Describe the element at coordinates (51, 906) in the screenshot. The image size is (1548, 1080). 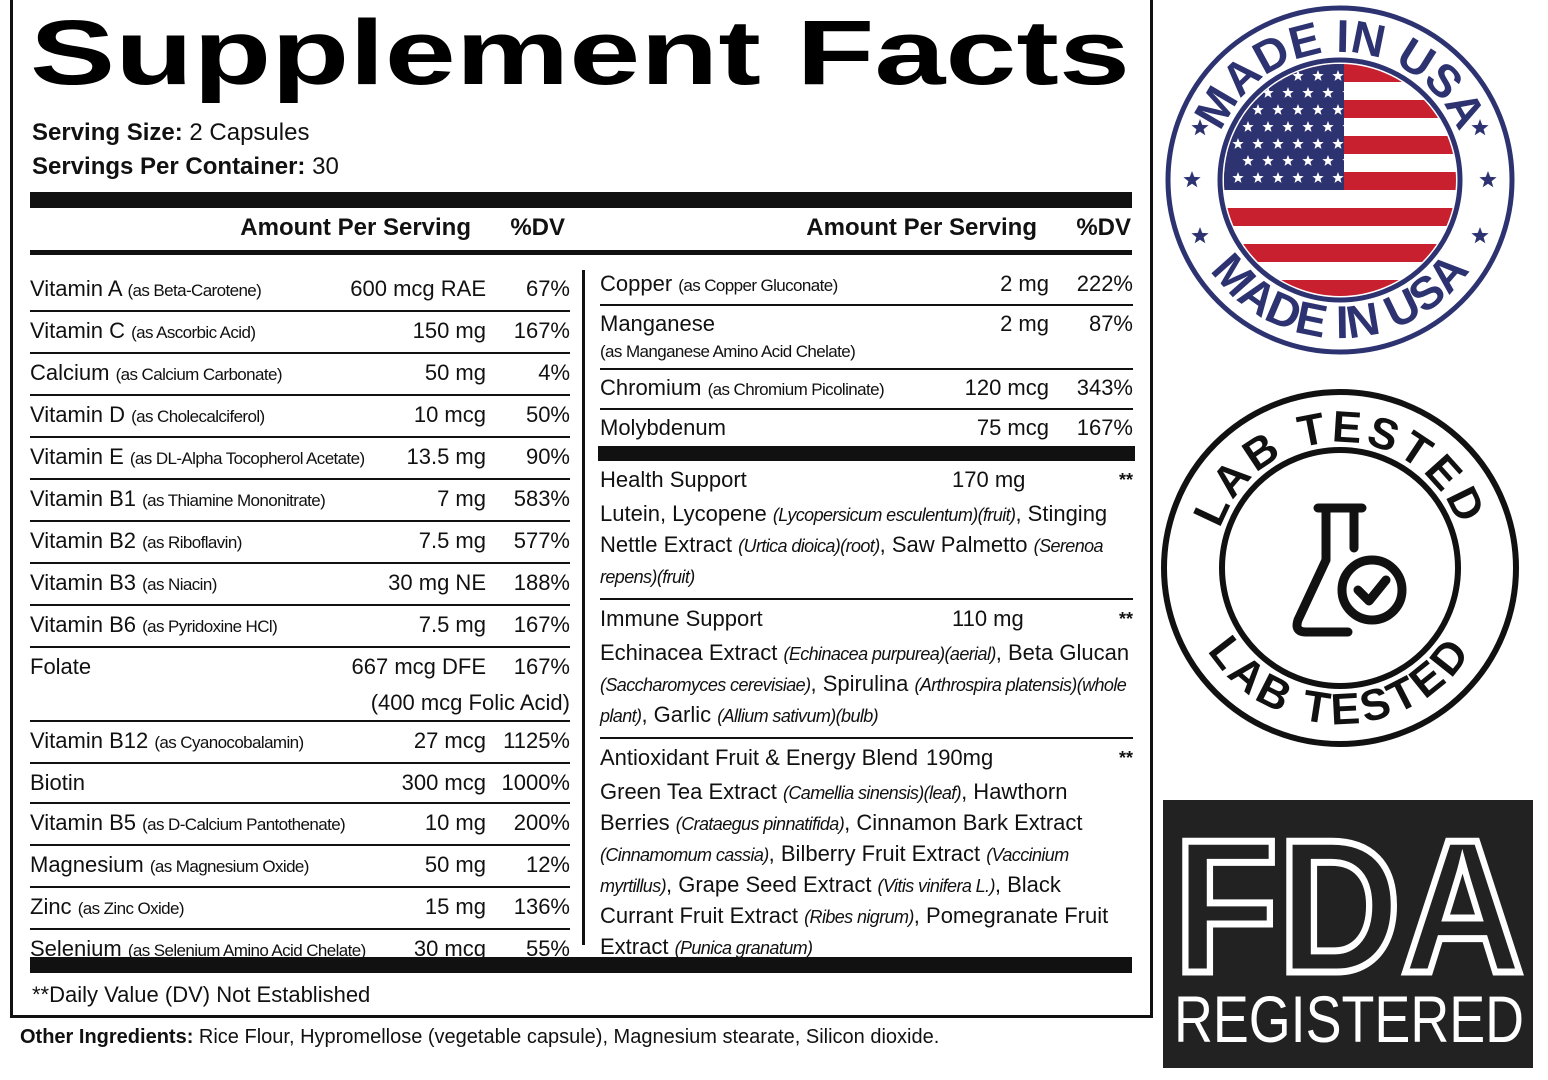
I see `nutrient-name: Zinc` at that location.